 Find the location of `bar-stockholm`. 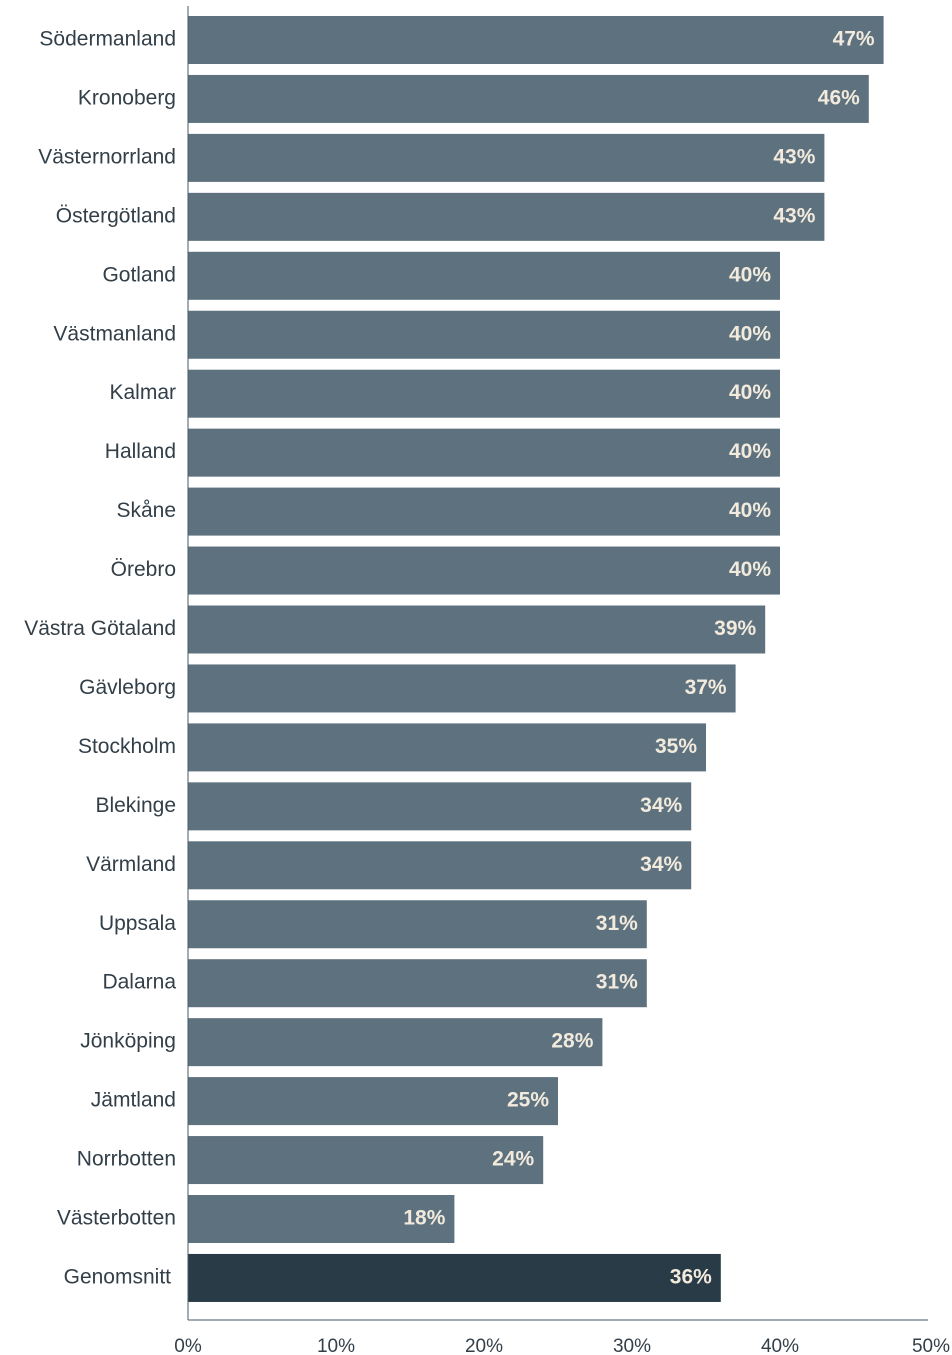

bar-stockholm is located at coordinates (447, 747).